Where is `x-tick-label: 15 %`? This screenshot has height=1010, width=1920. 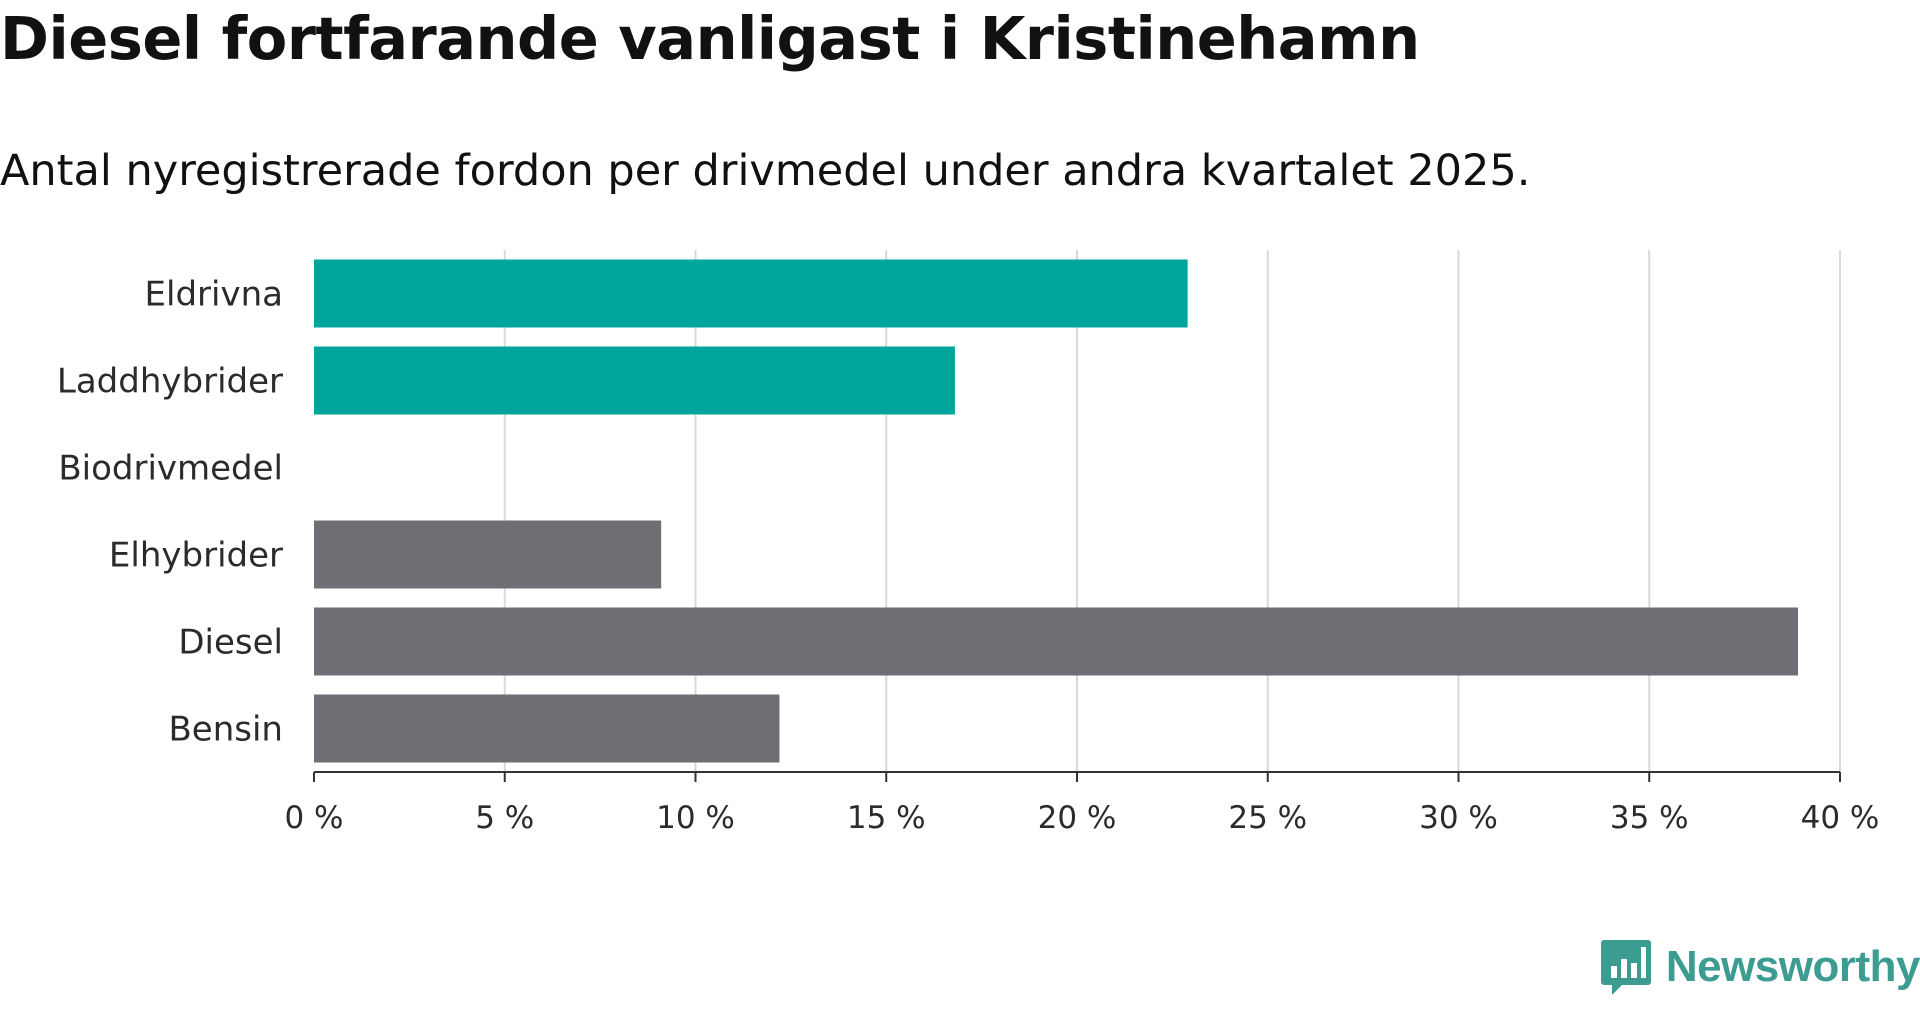 x-tick-label: 15 % is located at coordinates (886, 818).